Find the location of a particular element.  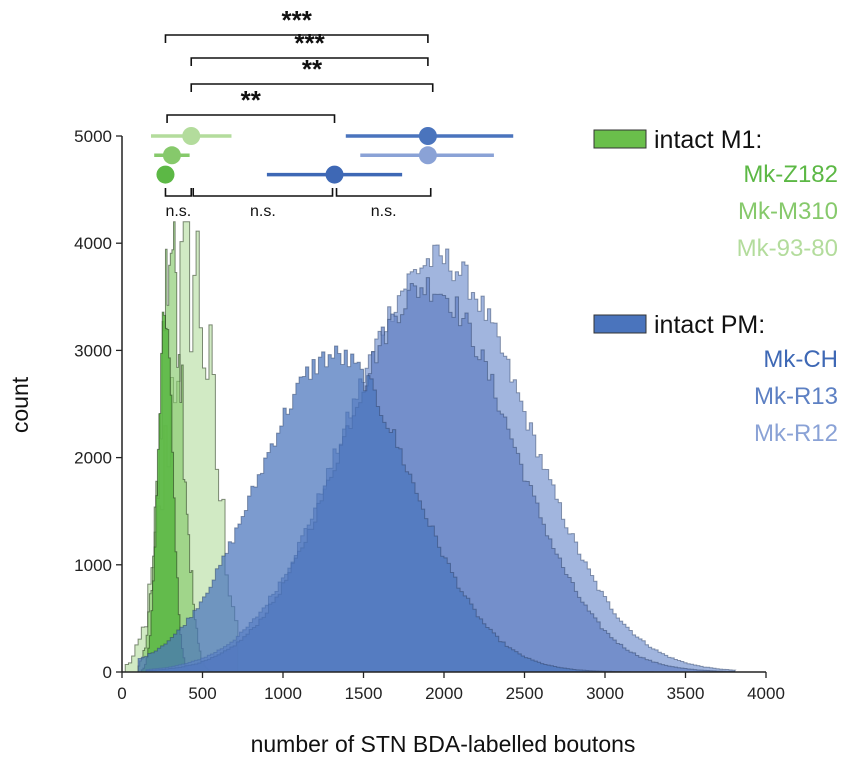

significance-brackets: **********n.s. n.s. n.s. is located at coordinates (299, 112).